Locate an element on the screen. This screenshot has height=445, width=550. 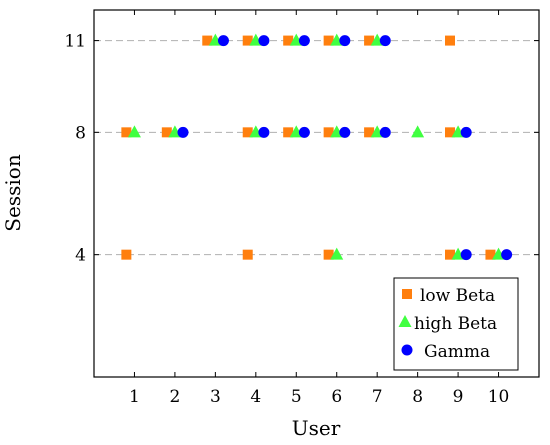
legend-symbol-triangle is located at coordinates (405, 321).